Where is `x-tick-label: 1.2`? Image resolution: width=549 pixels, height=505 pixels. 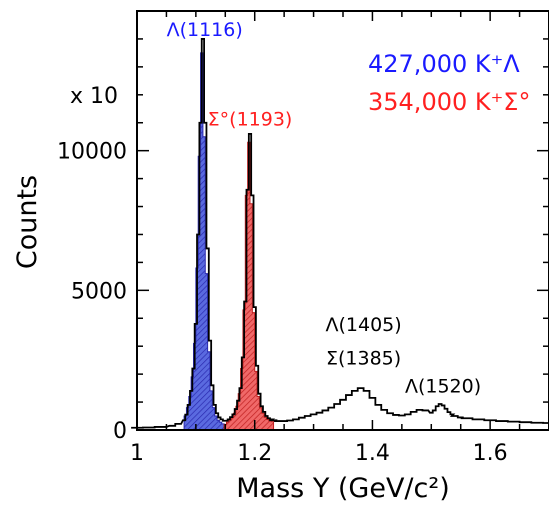 x-tick-label: 1.2 is located at coordinates (254, 453).